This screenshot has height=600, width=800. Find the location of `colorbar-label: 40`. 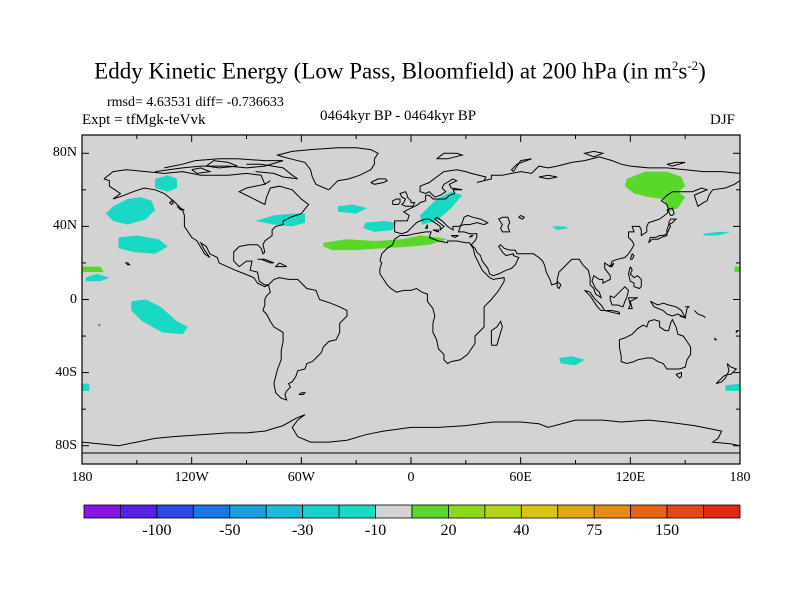

colorbar-label: 40 is located at coordinates (521, 530).